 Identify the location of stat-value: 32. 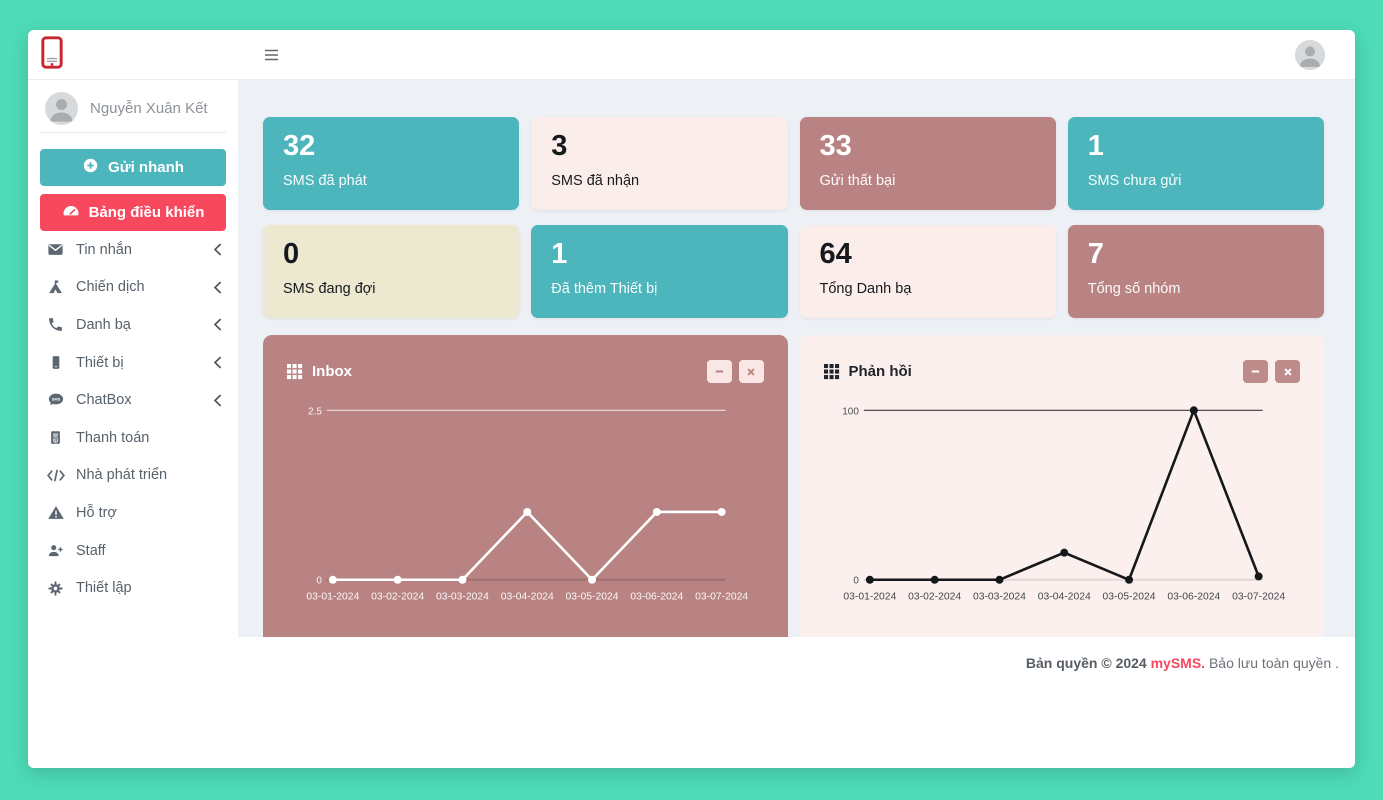
(299, 146).